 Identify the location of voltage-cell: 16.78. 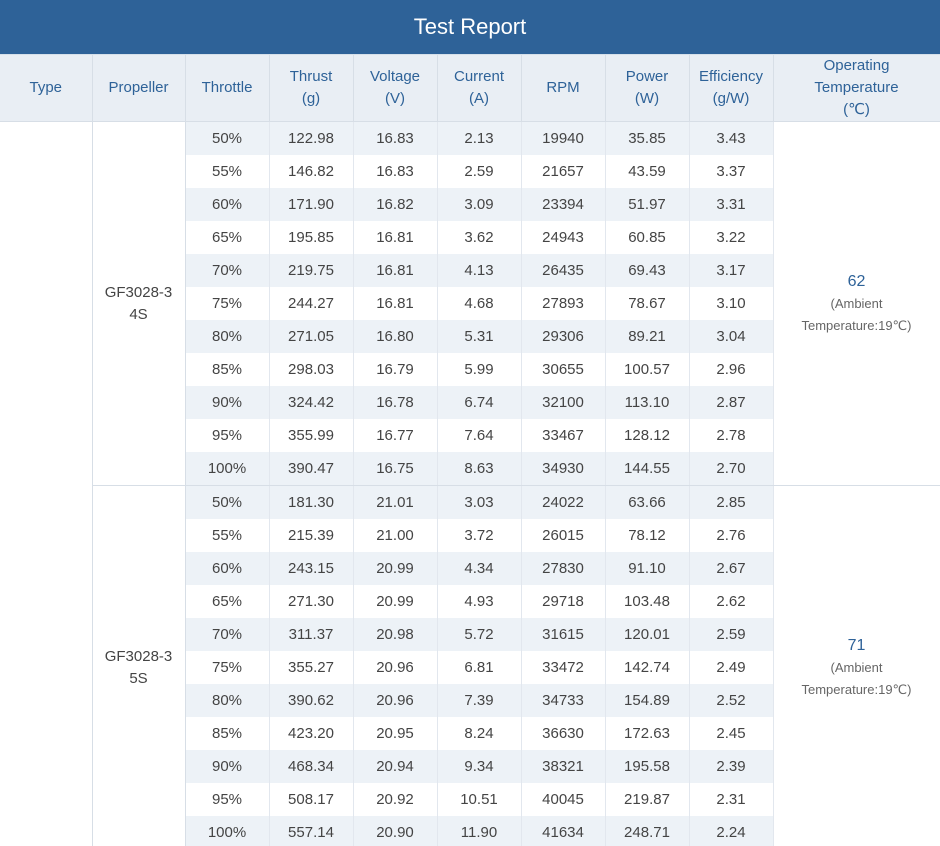
(395, 402).